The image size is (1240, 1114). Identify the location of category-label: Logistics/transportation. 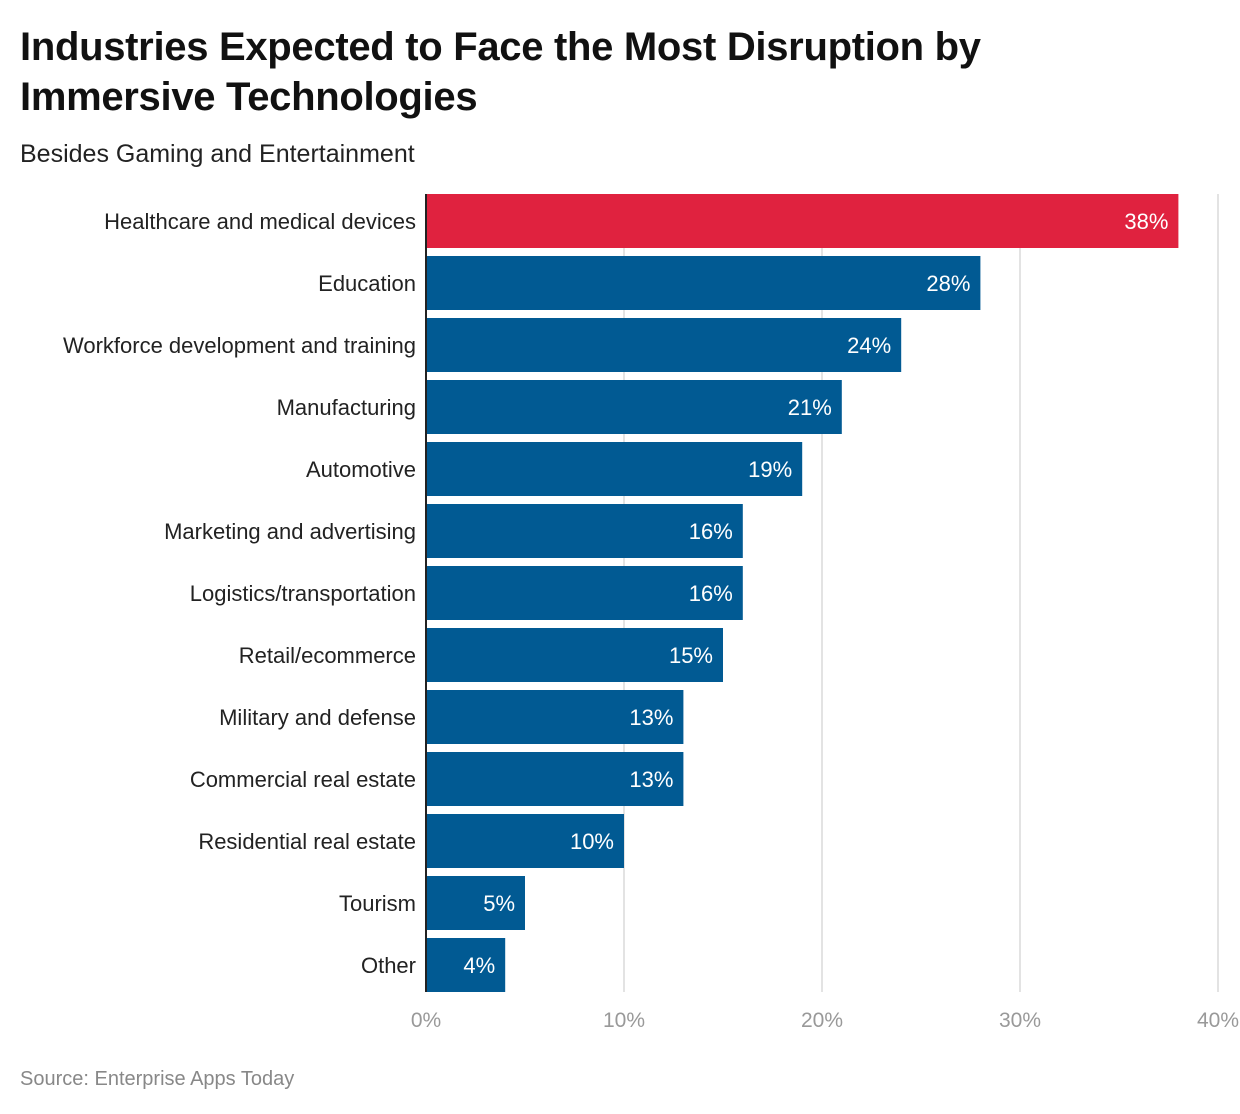
(303, 593).